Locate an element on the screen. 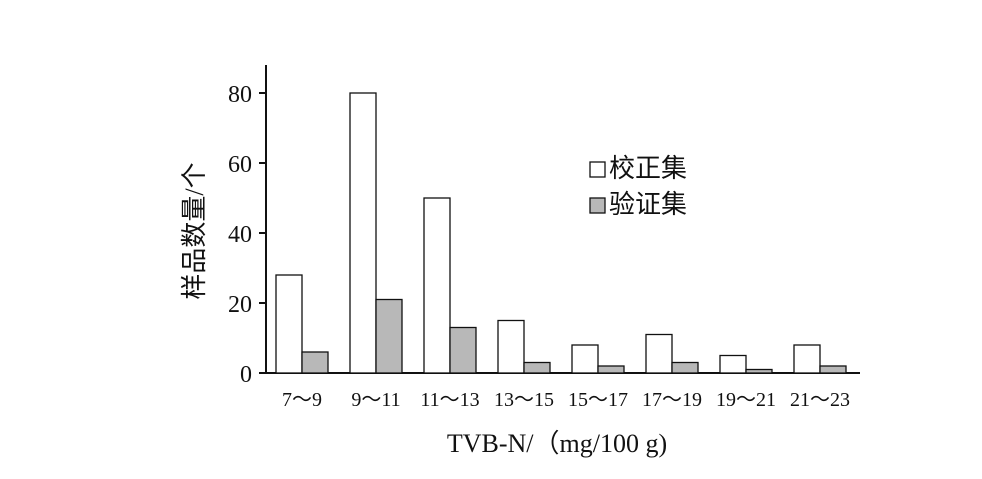 This screenshot has height=479, width=982. x-tick-label: 9～11 is located at coordinates (375, 400).